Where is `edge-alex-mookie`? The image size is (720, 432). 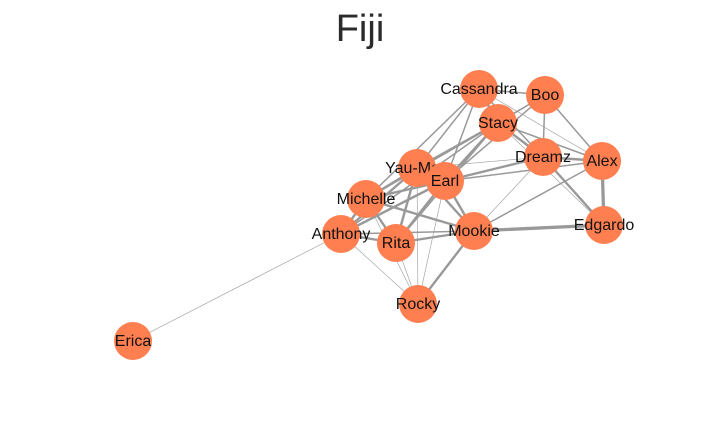
edge-alex-mookie is located at coordinates (538, 196).